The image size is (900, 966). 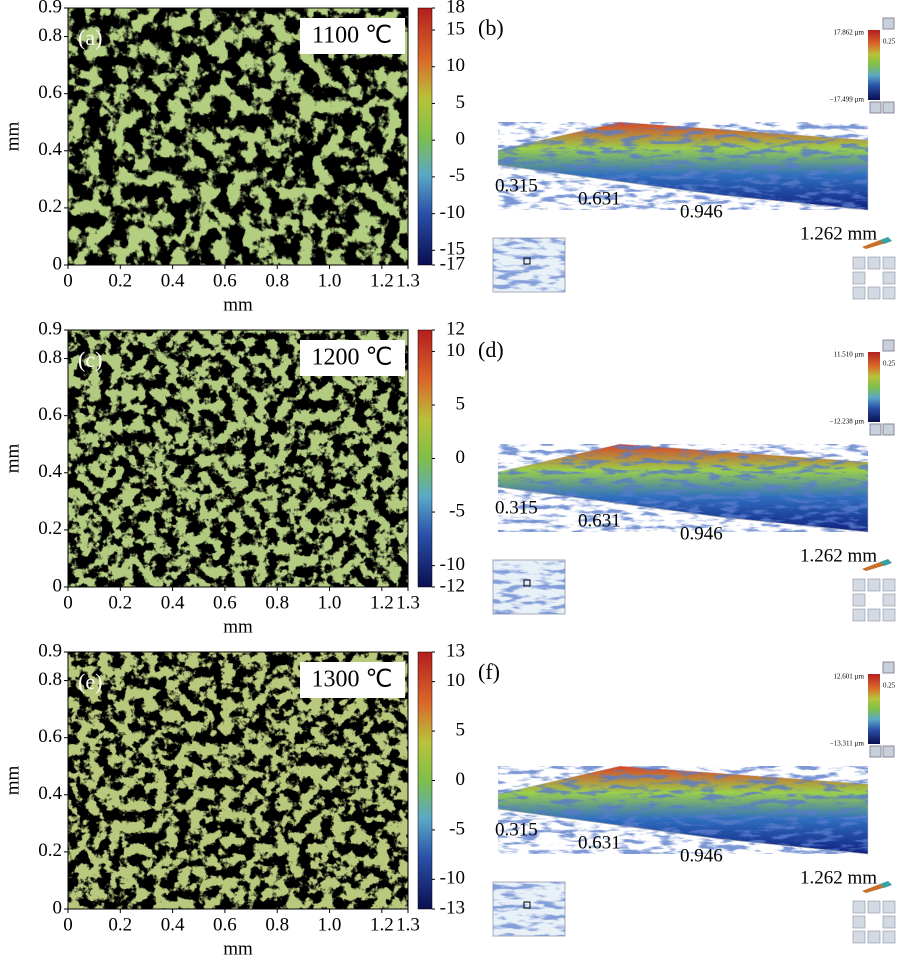 What do you see at coordinates (425, 136) in the screenshot?
I see `colorbar` at bounding box center [425, 136].